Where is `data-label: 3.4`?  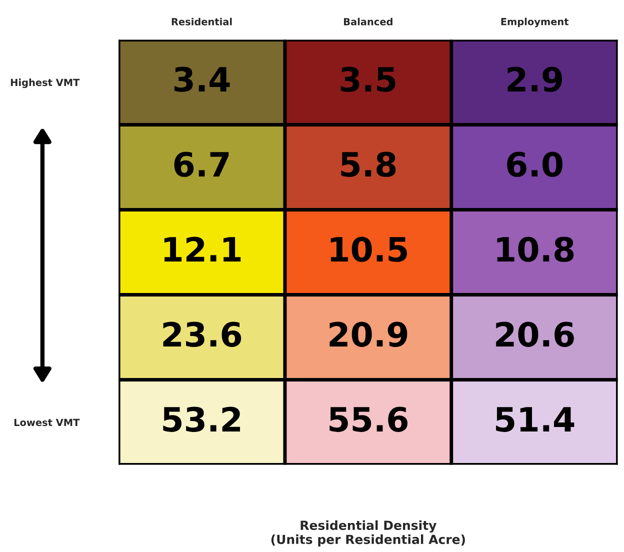 data-label: 3.4 is located at coordinates (202, 79).